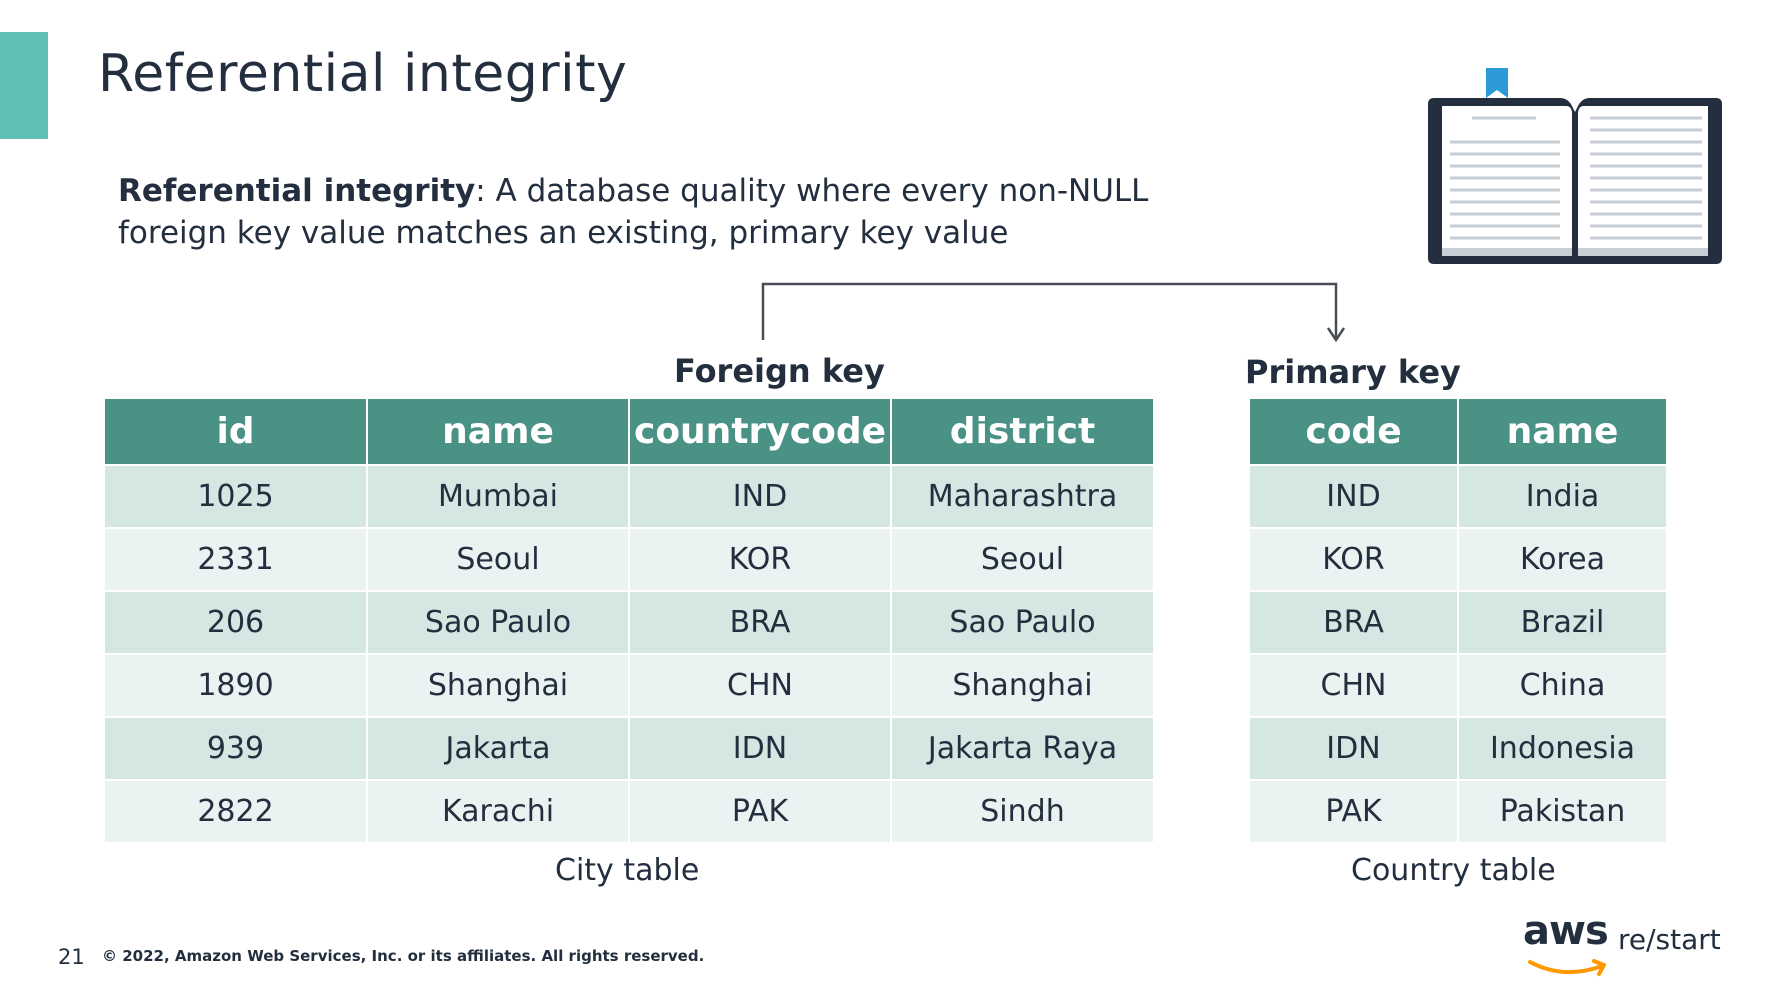 The image size is (1785, 1001). I want to click on restart-logo-text: re/start, so click(1669, 939).